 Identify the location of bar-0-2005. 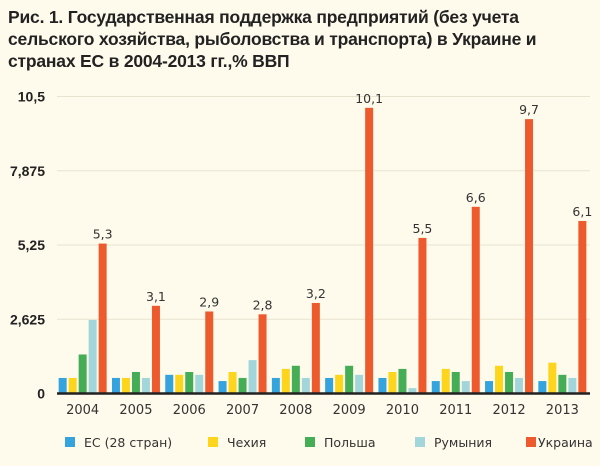
(115, 385).